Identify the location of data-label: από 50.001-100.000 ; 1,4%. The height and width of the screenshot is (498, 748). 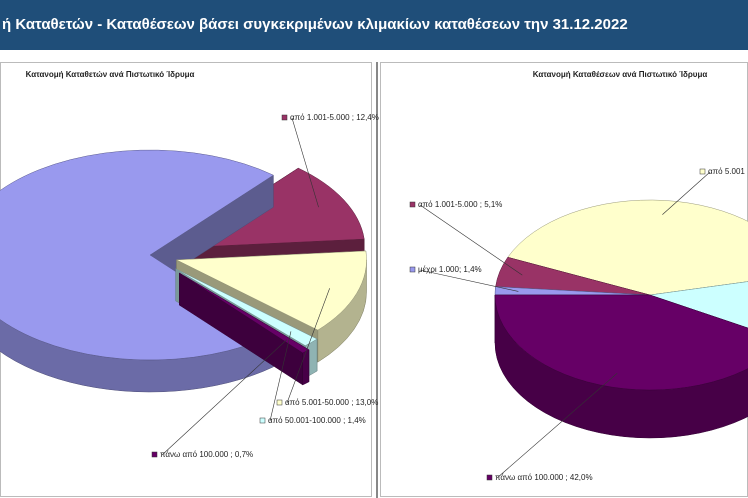
(317, 420).